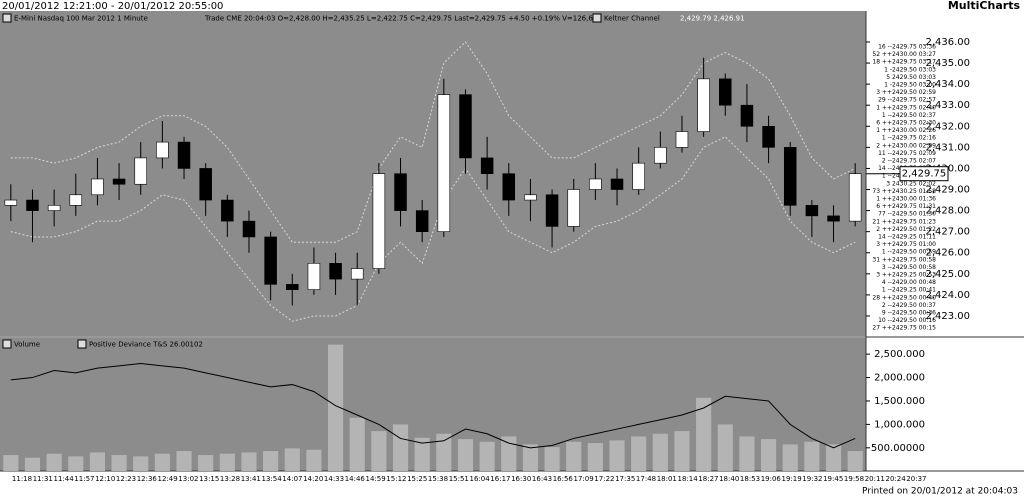  I want to click on x-tick-label: 18:27, so click(708, 479).